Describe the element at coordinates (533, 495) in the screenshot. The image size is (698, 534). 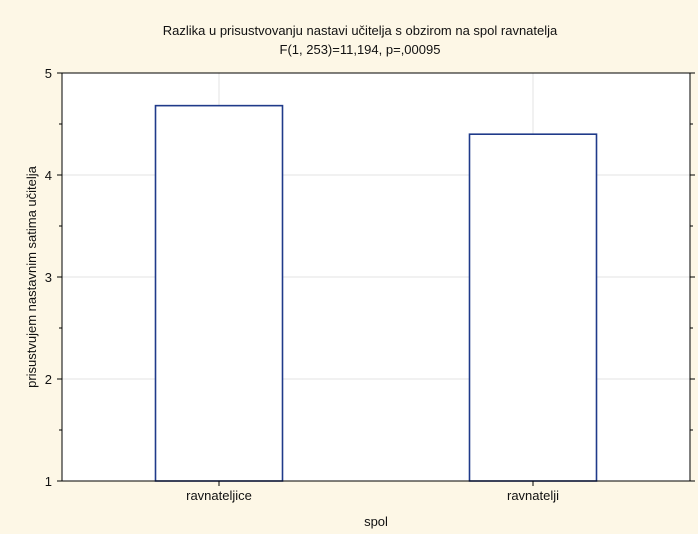
I see `x-tick-label: ravnatelji` at that location.